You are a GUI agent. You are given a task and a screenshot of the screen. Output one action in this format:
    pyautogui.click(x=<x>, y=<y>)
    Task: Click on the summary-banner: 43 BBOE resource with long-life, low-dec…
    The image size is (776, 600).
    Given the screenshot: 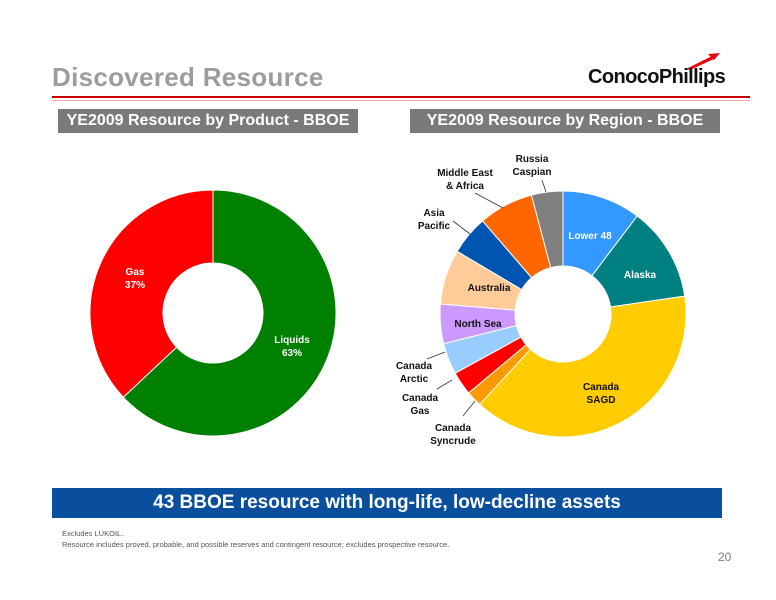 What is the action you would take?
    pyautogui.click(x=387, y=503)
    